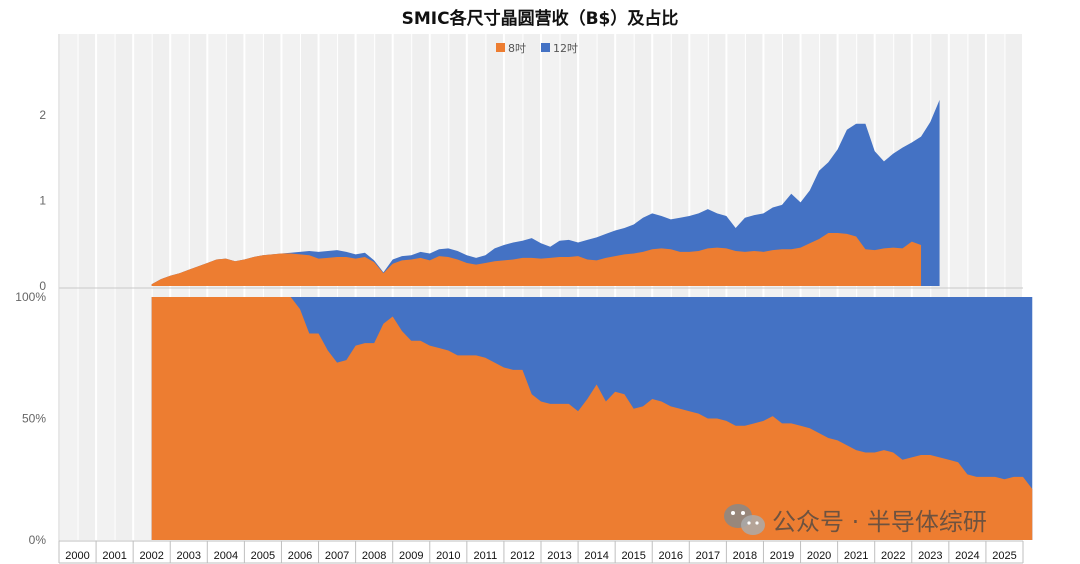 This screenshot has height=564, width=1080. What do you see at coordinates (30, 327) in the screenshot?
I see `y-tick-labels: 0 1 2 0% 50% 100%` at bounding box center [30, 327].